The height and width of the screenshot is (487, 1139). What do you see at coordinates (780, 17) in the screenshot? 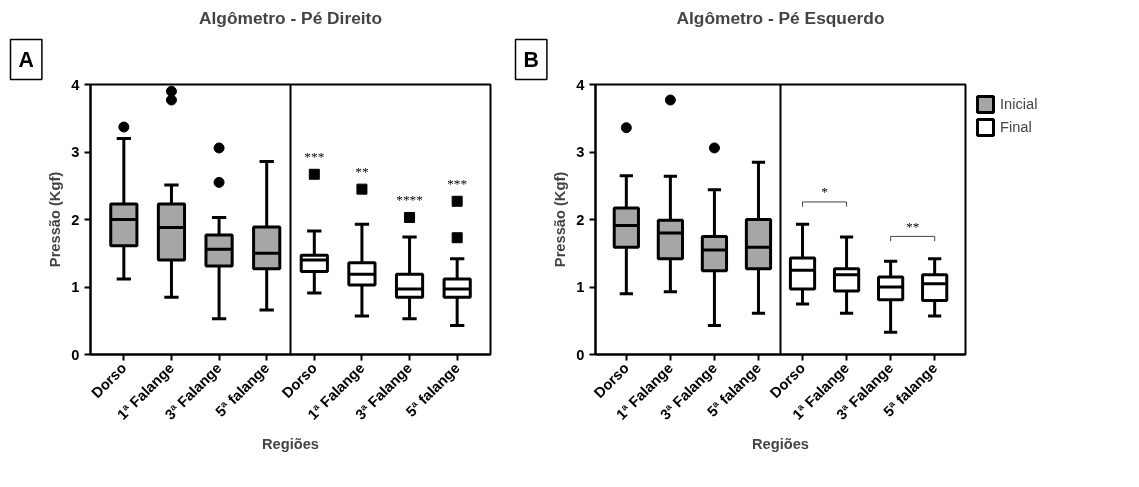
I see `chart-title: Algômetro - Pé Esquerdo` at bounding box center [780, 17].